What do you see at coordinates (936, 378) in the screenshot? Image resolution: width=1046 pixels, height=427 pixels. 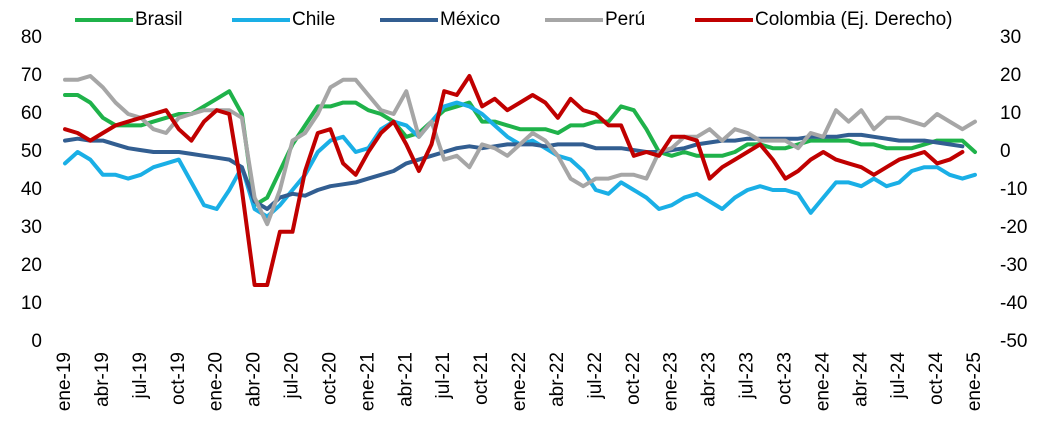 I see `x-tick-label: oct-24` at bounding box center [936, 378].